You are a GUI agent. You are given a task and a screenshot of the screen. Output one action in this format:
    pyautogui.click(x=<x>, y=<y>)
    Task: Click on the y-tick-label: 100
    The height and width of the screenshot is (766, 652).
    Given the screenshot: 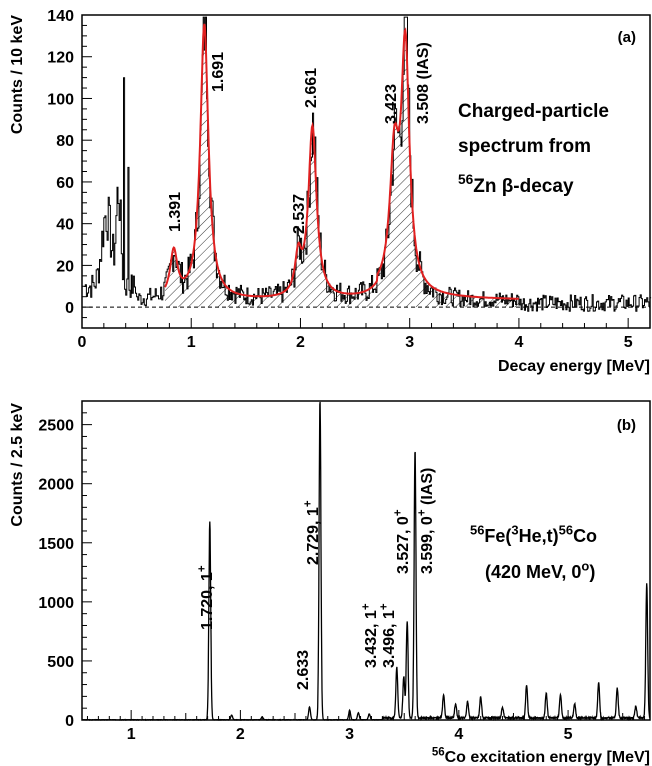 What is the action you would take?
    pyautogui.click(x=60, y=99)
    